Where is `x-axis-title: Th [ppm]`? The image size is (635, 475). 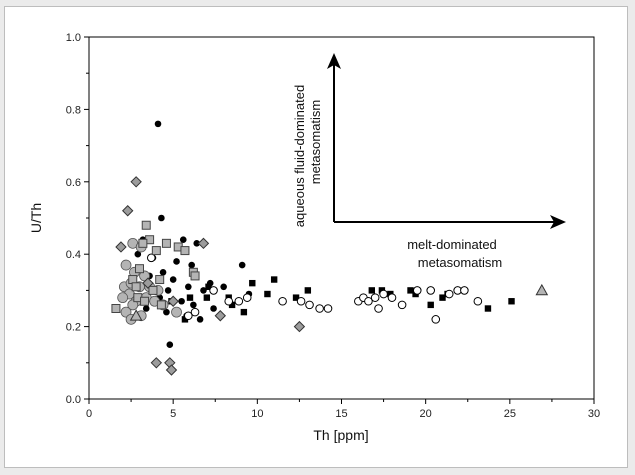
x-axis-title: Th [ppm] is located at coordinates (340, 435).